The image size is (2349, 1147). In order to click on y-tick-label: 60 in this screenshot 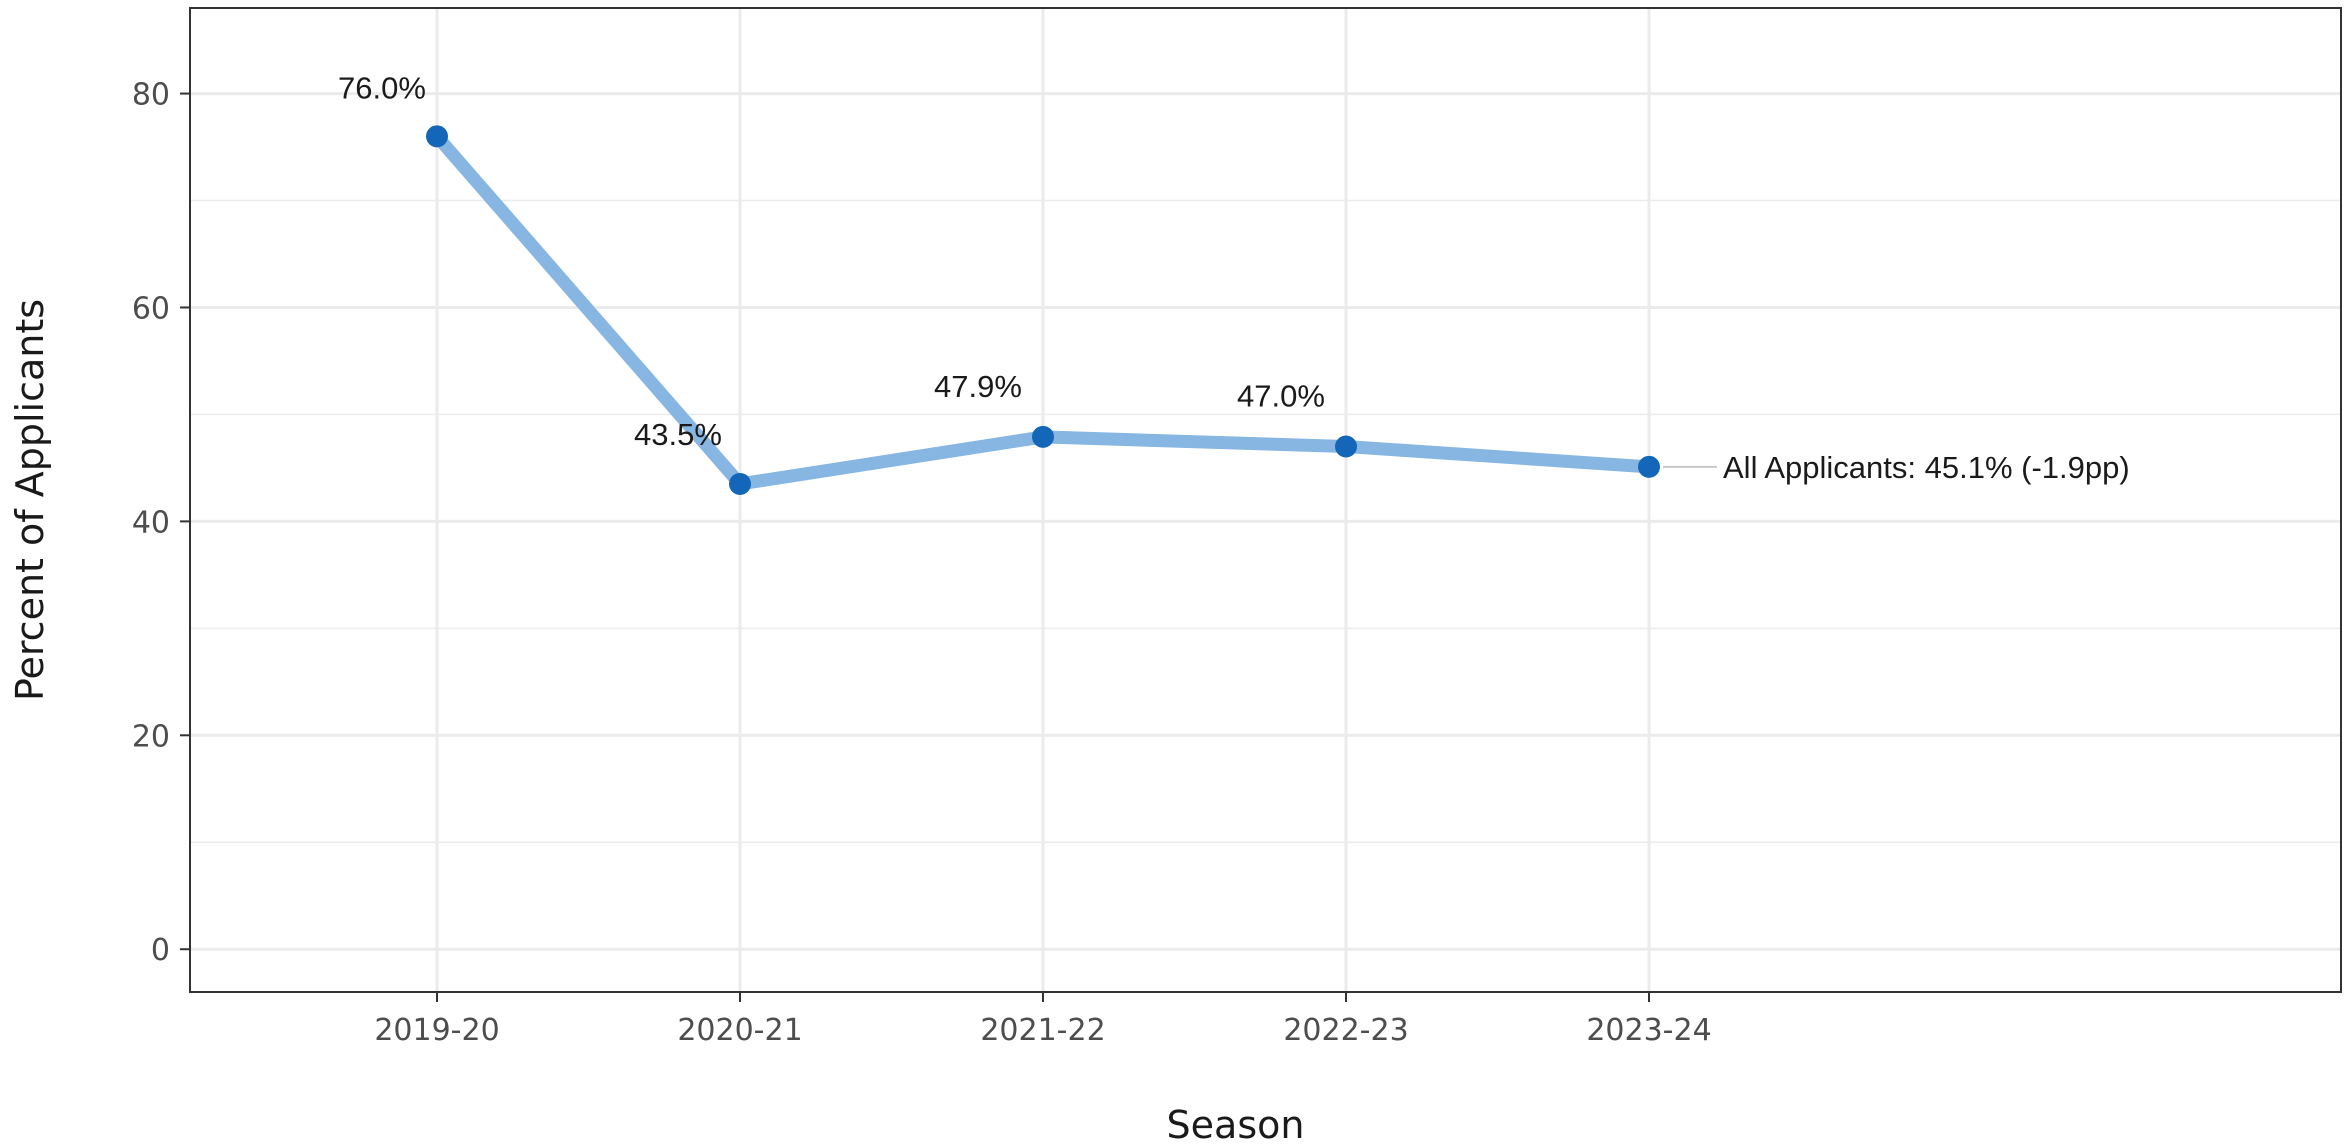, I will do `click(151, 308)`.